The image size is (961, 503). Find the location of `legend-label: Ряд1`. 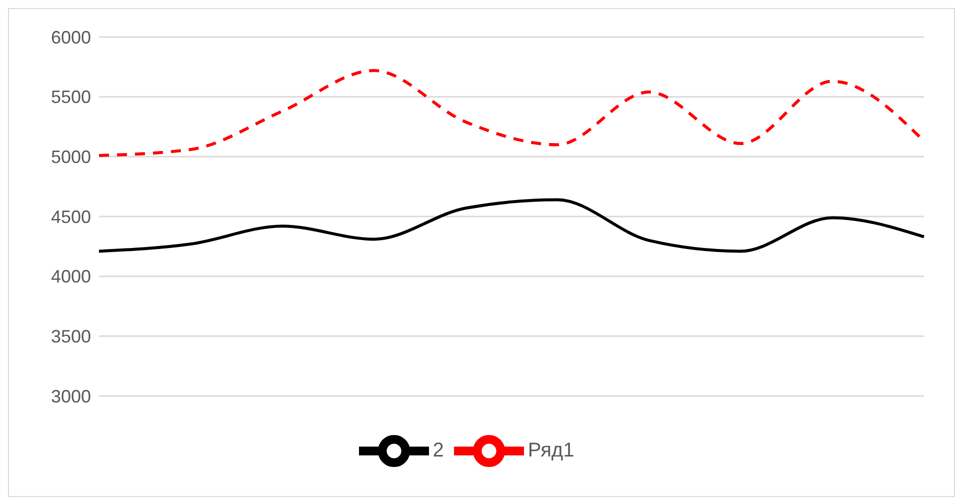

legend-label: Ряд1 is located at coordinates (551, 450).